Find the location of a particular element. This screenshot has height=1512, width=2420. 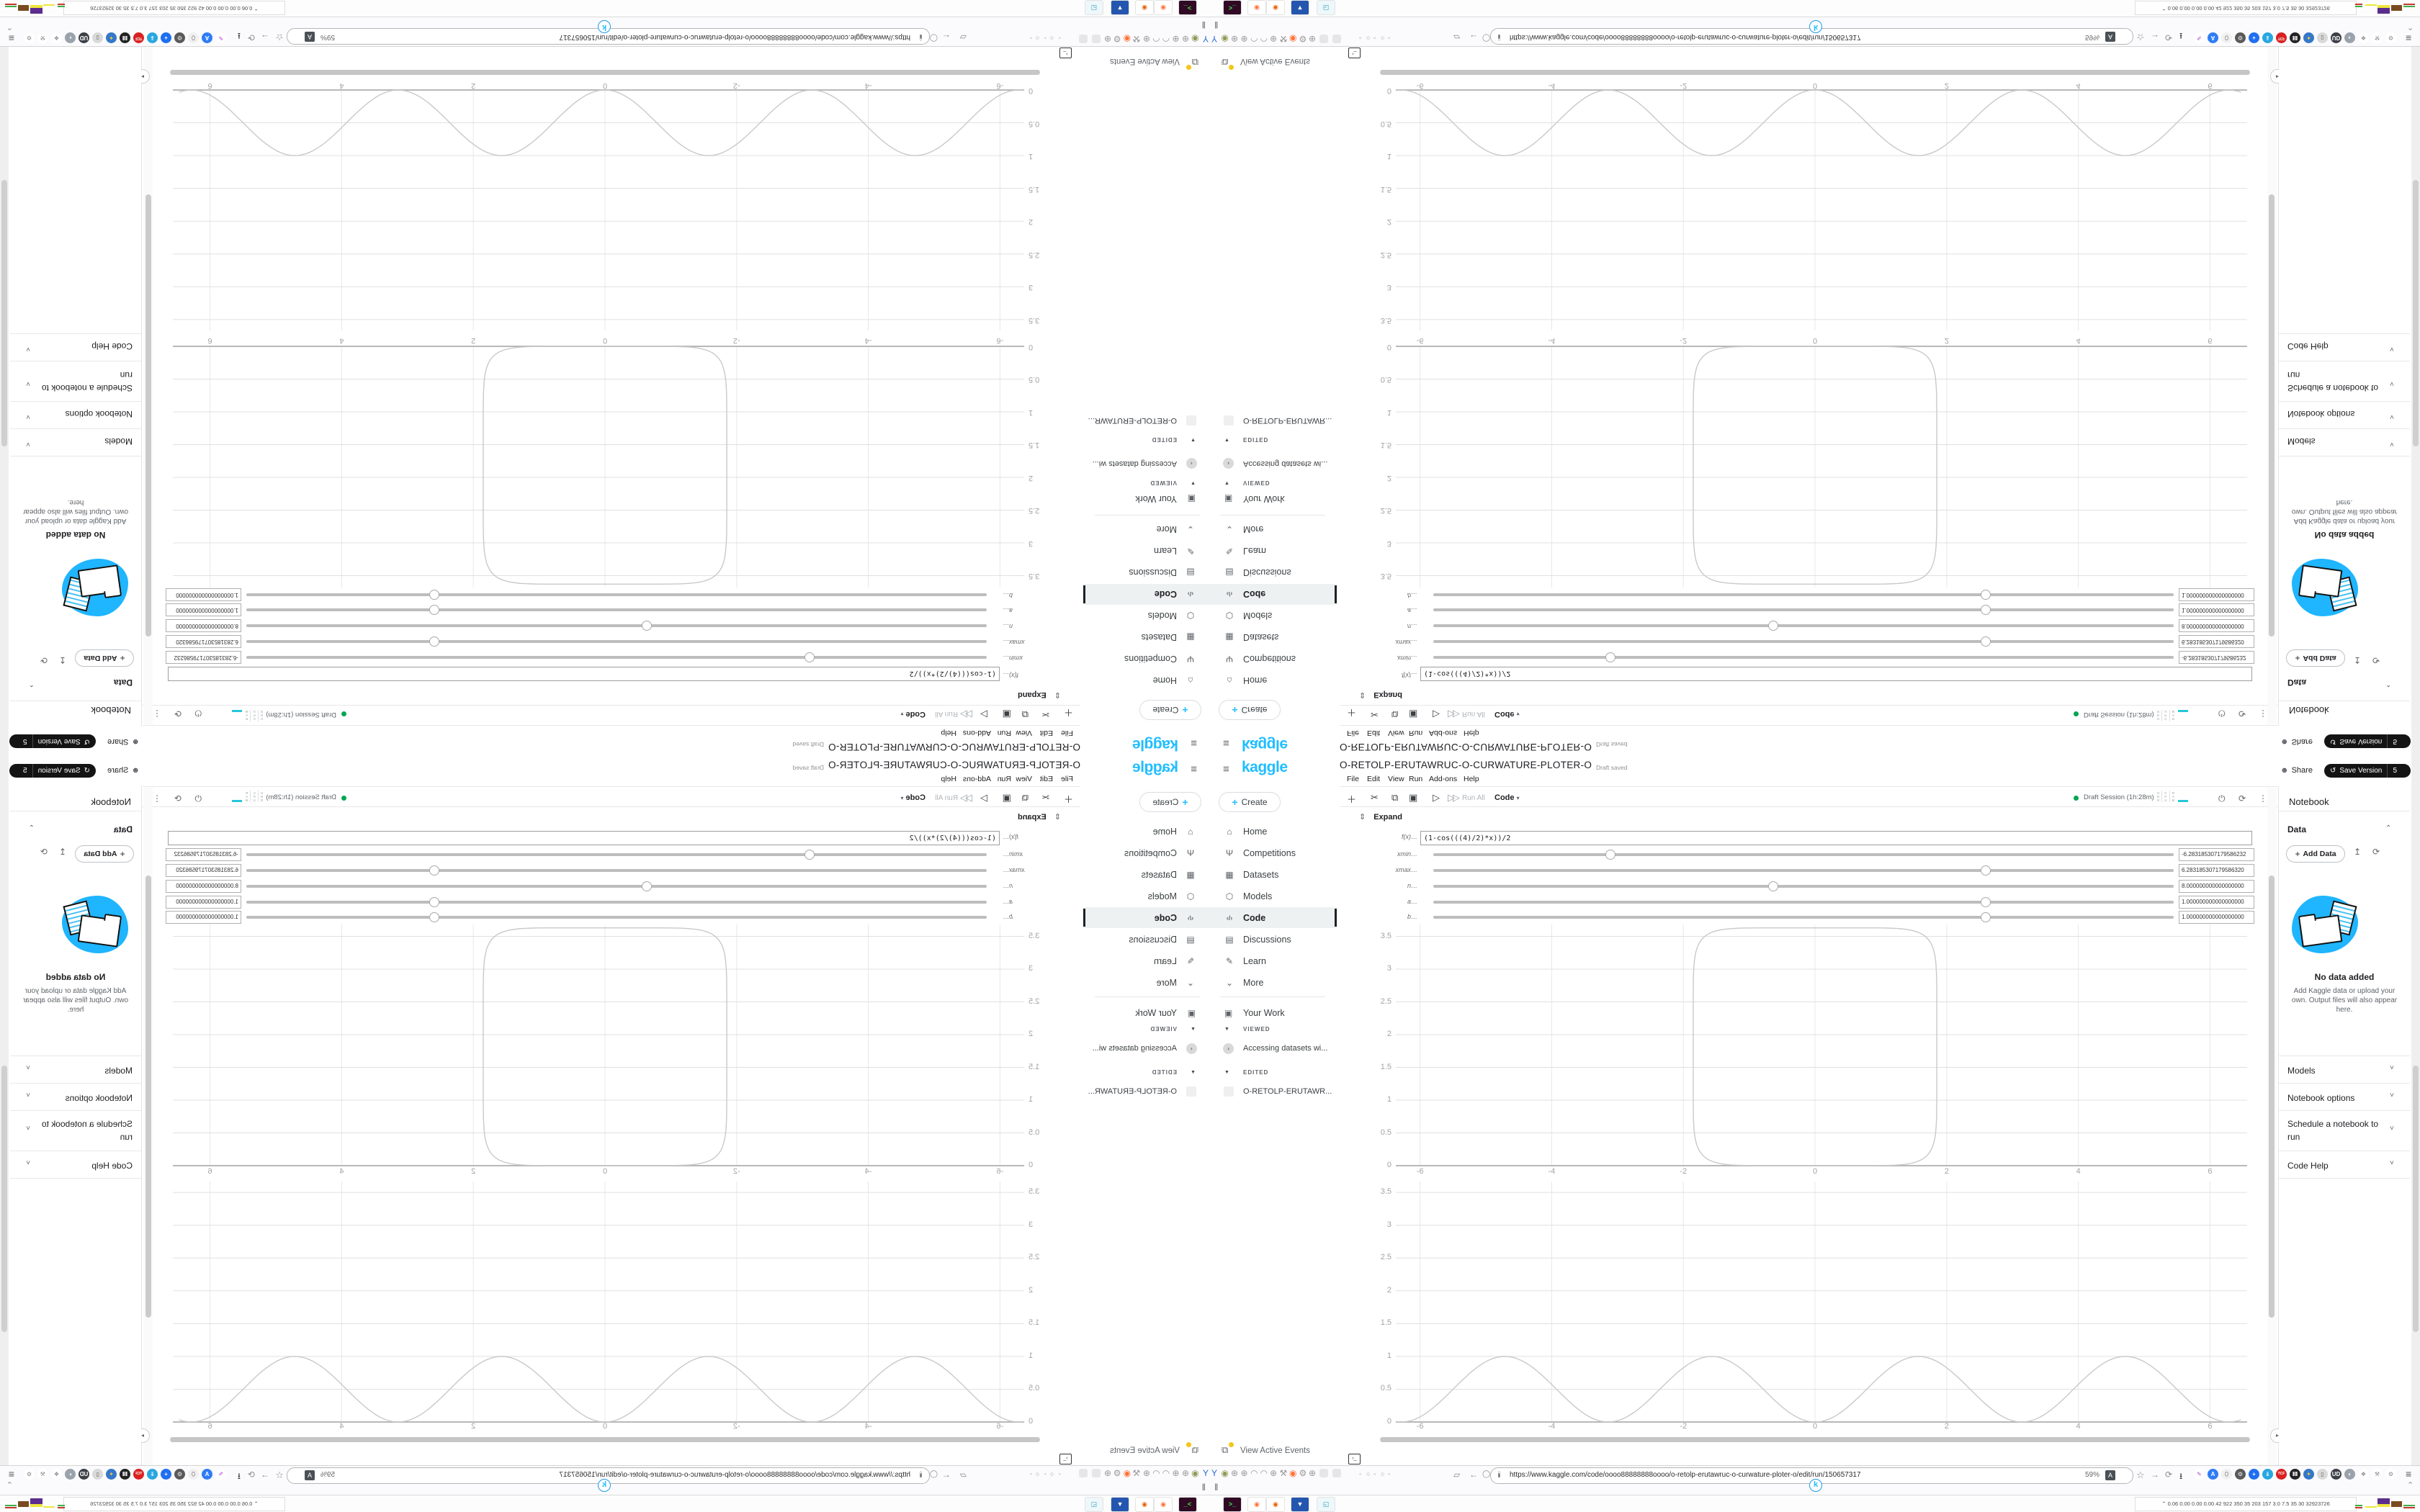

menu-edit: Edit is located at coordinates (1046, 733).